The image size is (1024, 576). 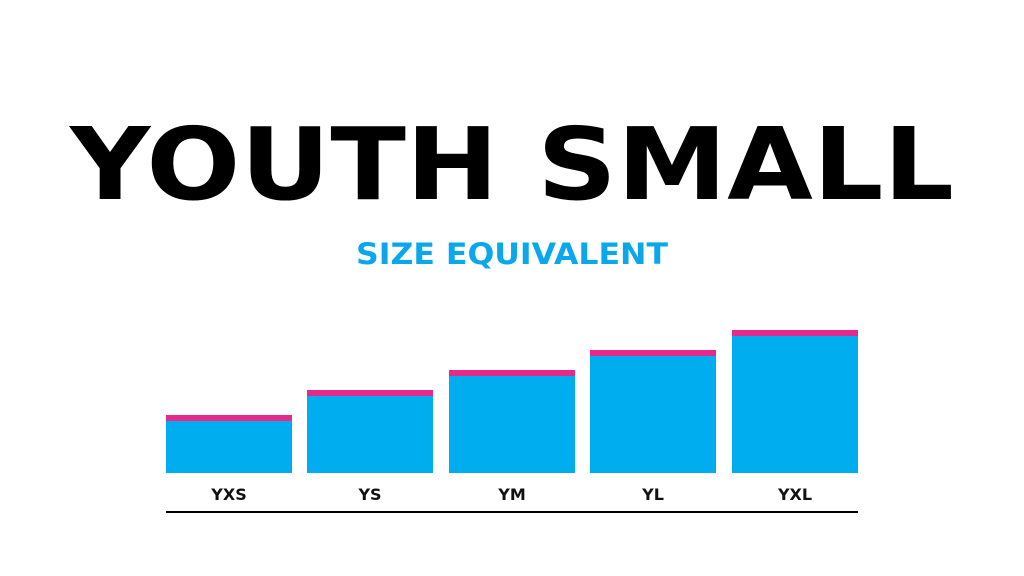 I want to click on size-labels: YXS YS YM YL YXL, so click(x=511, y=494).